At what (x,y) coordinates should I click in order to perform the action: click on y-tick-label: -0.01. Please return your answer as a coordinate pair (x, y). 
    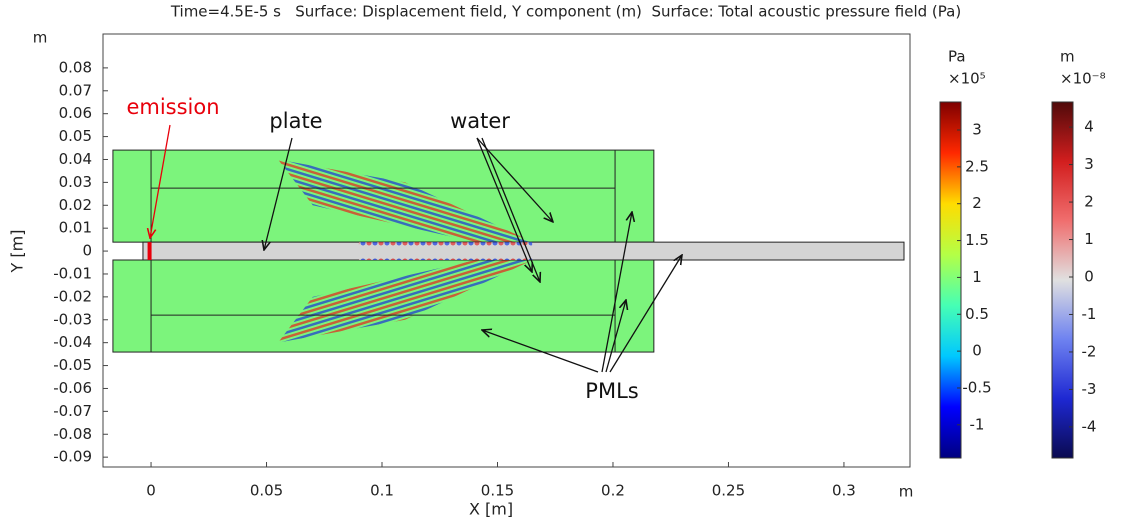
    Looking at the image, I should click on (72, 273).